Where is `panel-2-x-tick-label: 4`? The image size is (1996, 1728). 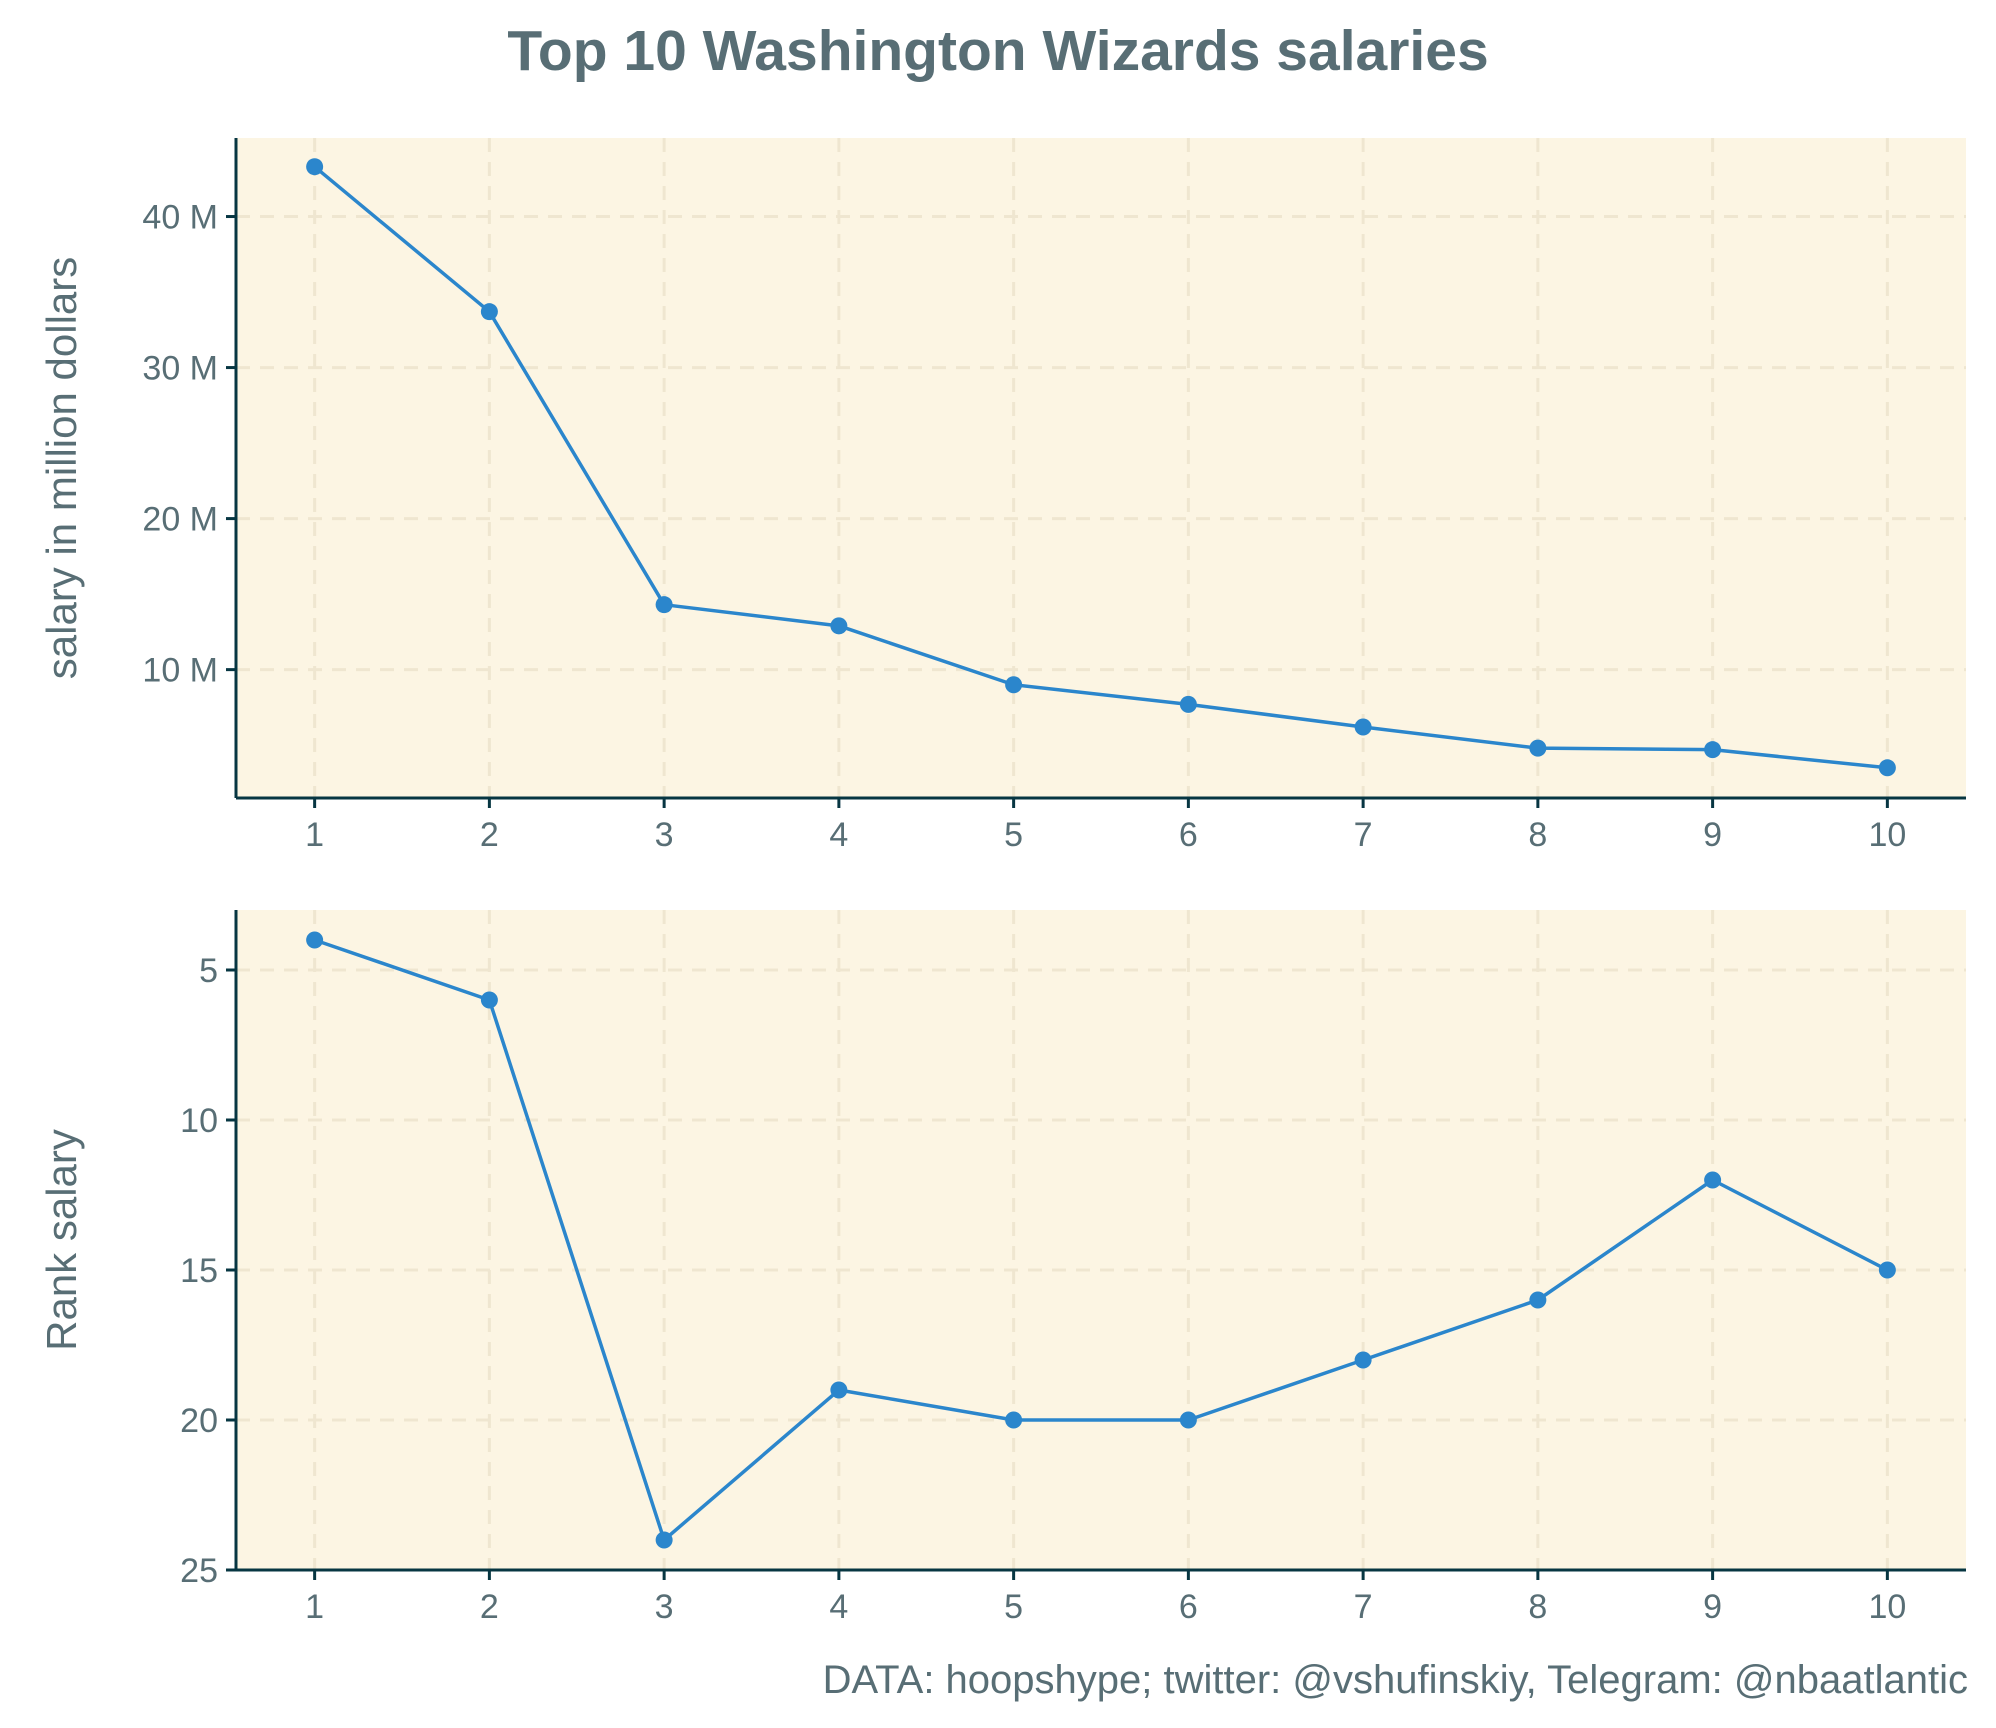 panel-2-x-tick-label: 4 is located at coordinates (838, 1607).